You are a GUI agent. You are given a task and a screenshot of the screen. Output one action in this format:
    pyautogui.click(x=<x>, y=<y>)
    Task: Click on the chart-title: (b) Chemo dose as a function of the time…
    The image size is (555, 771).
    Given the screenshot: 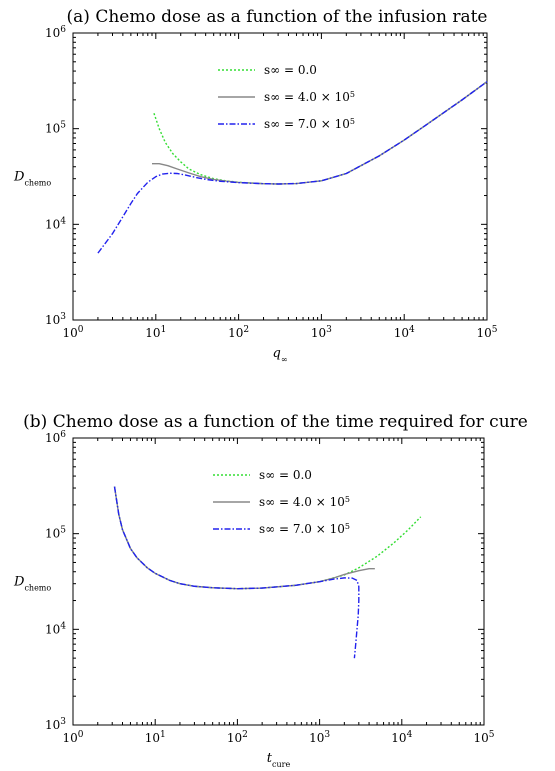 What is the action you would take?
    pyautogui.click(x=275, y=422)
    